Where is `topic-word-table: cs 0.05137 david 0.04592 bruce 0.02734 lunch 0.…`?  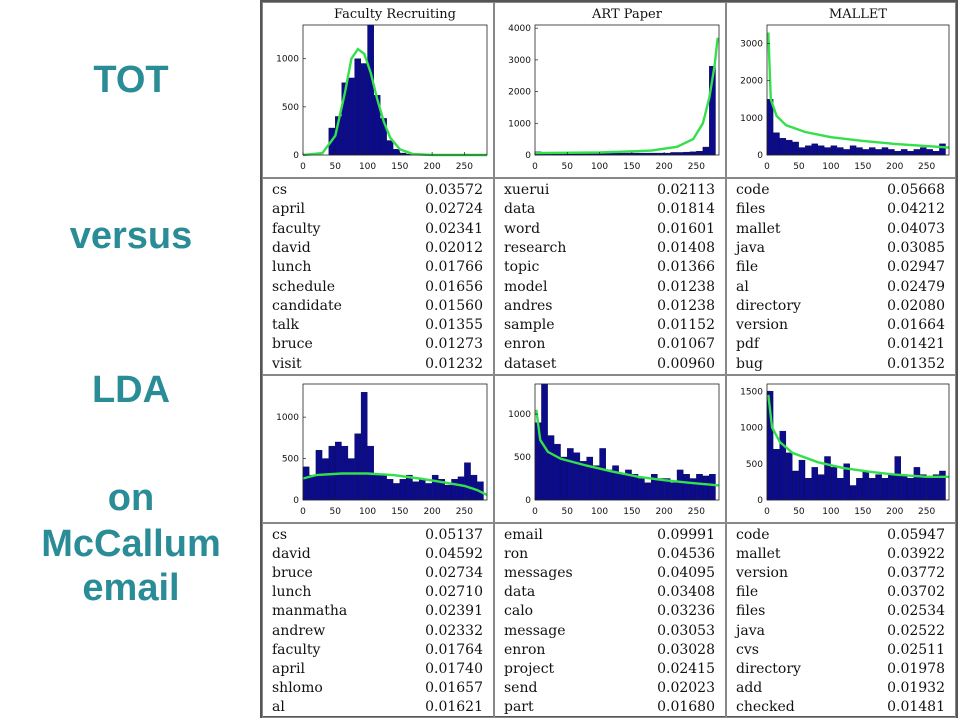 topic-word-table: cs 0.05137 david 0.04592 bruce 0.02734 lunch 0.… is located at coordinates (378, 620).